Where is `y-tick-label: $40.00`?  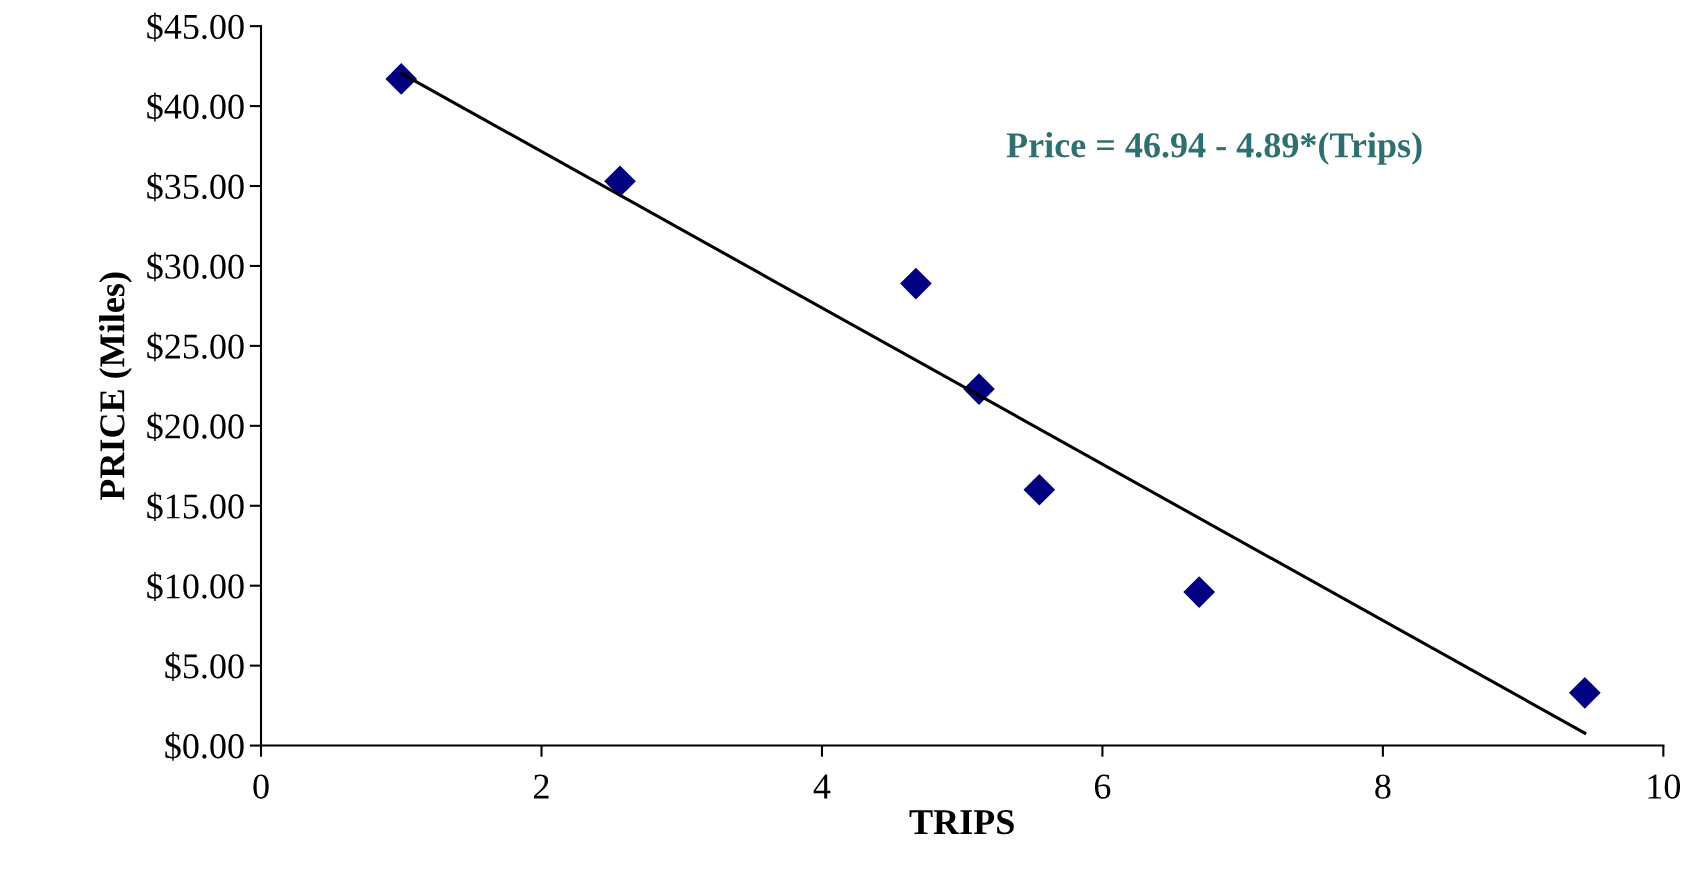 y-tick-label: $40.00 is located at coordinates (195, 107).